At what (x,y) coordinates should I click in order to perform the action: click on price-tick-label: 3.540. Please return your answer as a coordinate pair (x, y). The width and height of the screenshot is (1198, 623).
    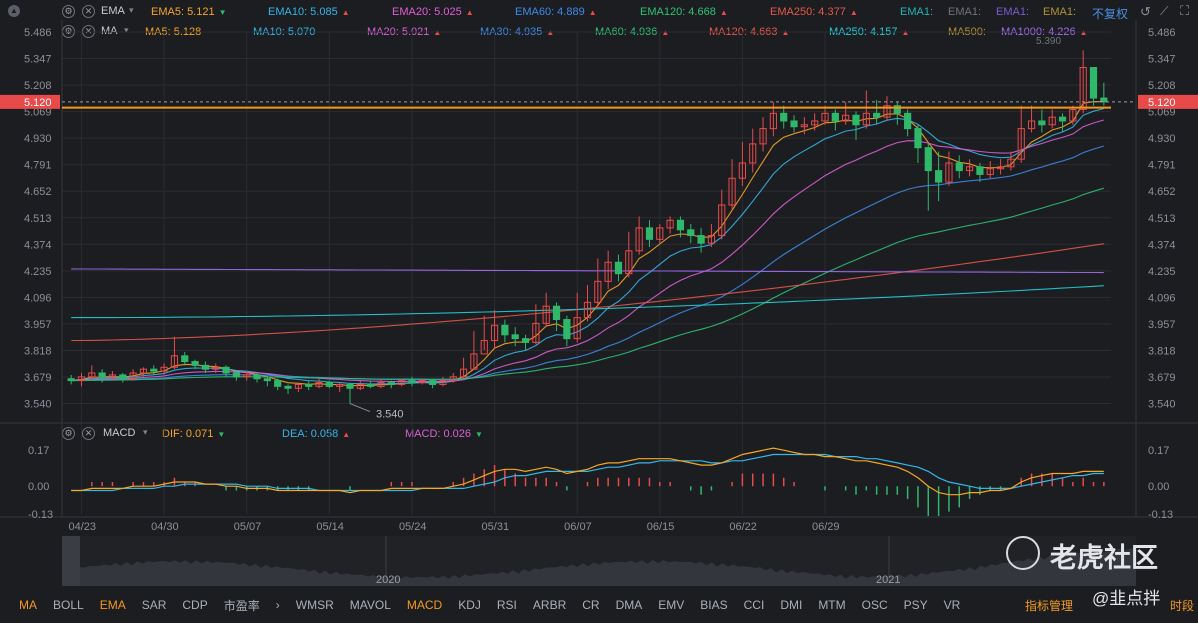
    Looking at the image, I should click on (1162, 405).